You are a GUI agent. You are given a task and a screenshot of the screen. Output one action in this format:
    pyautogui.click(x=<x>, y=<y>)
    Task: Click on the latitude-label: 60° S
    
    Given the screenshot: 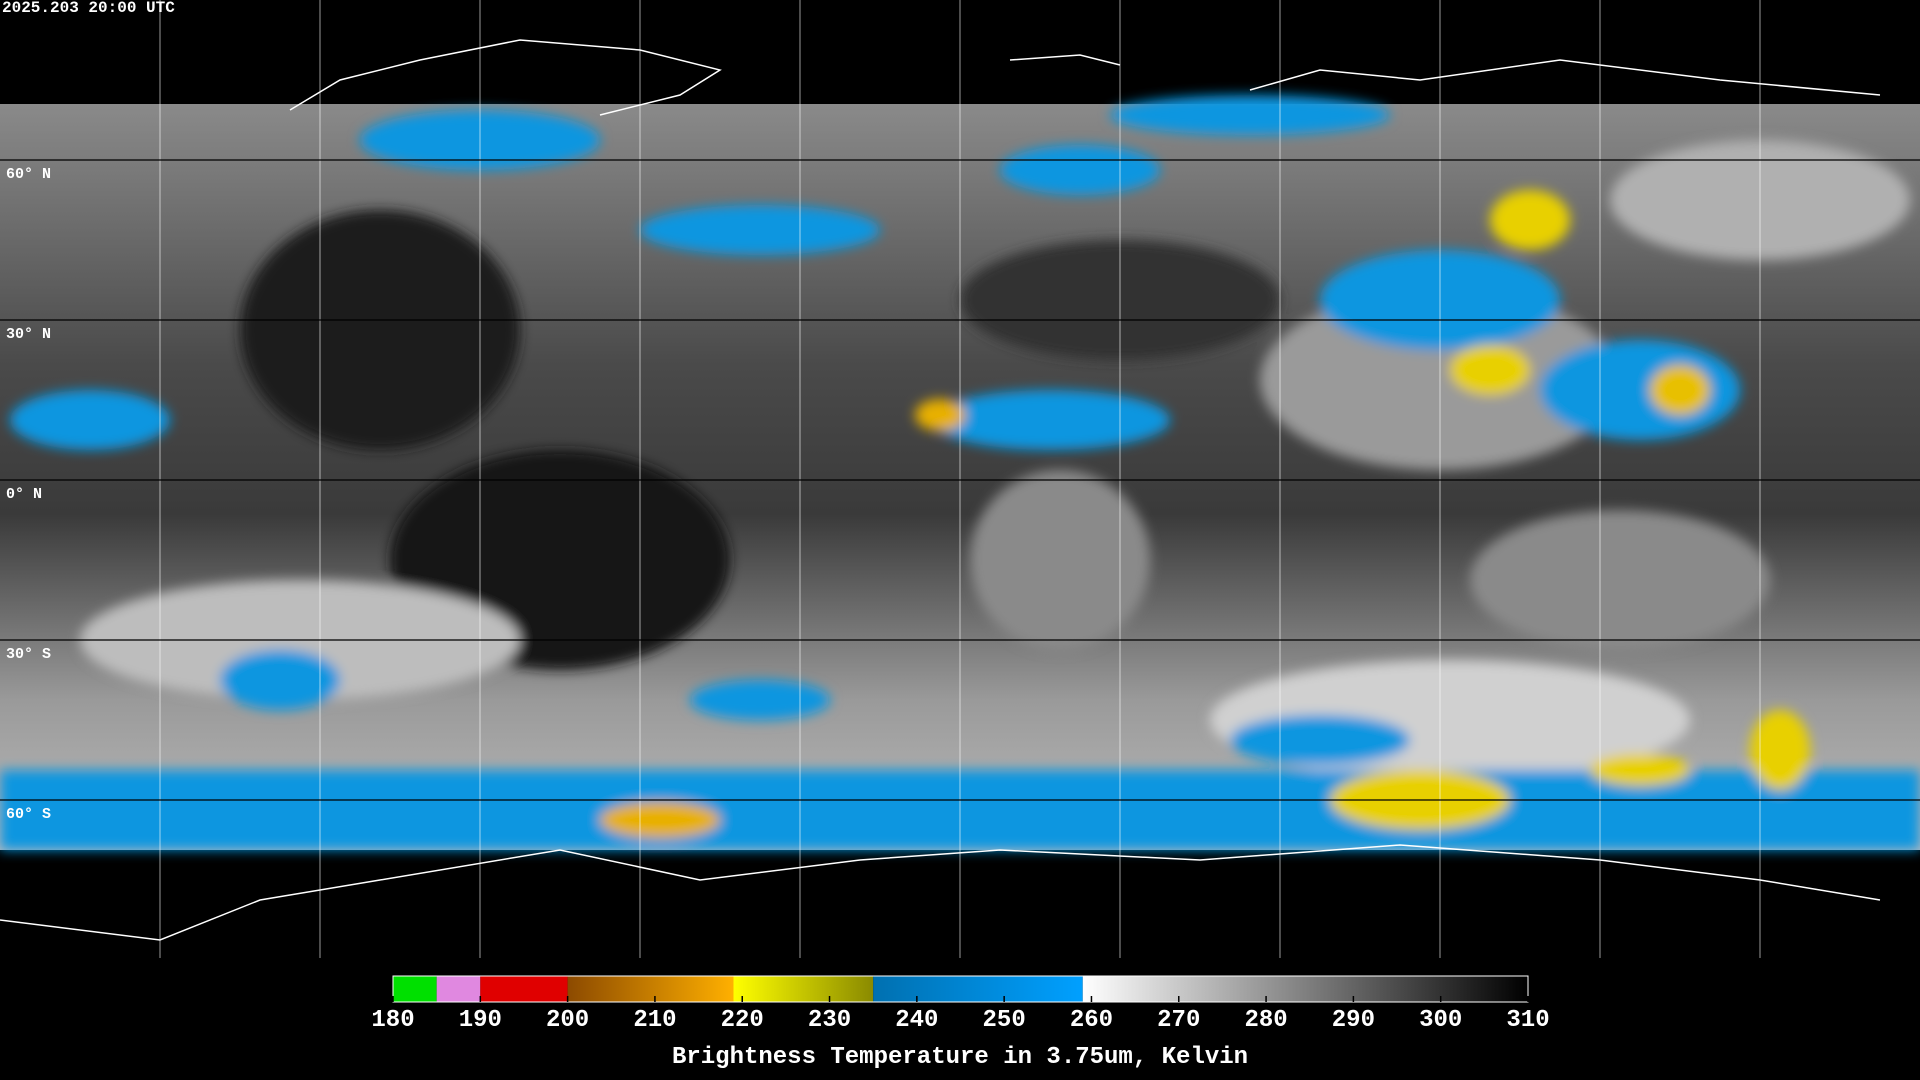 What is the action you would take?
    pyautogui.click(x=28, y=814)
    